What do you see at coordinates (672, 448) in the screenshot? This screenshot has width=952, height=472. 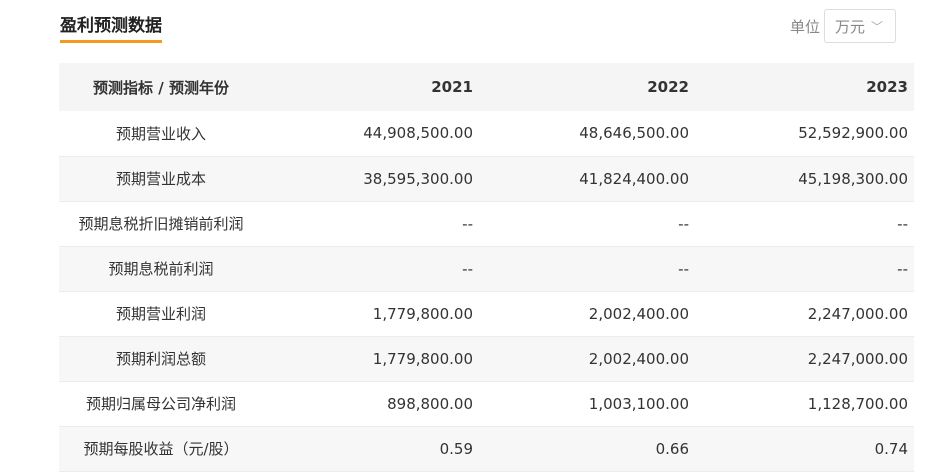 I see `cell-value: 0.66` at bounding box center [672, 448].